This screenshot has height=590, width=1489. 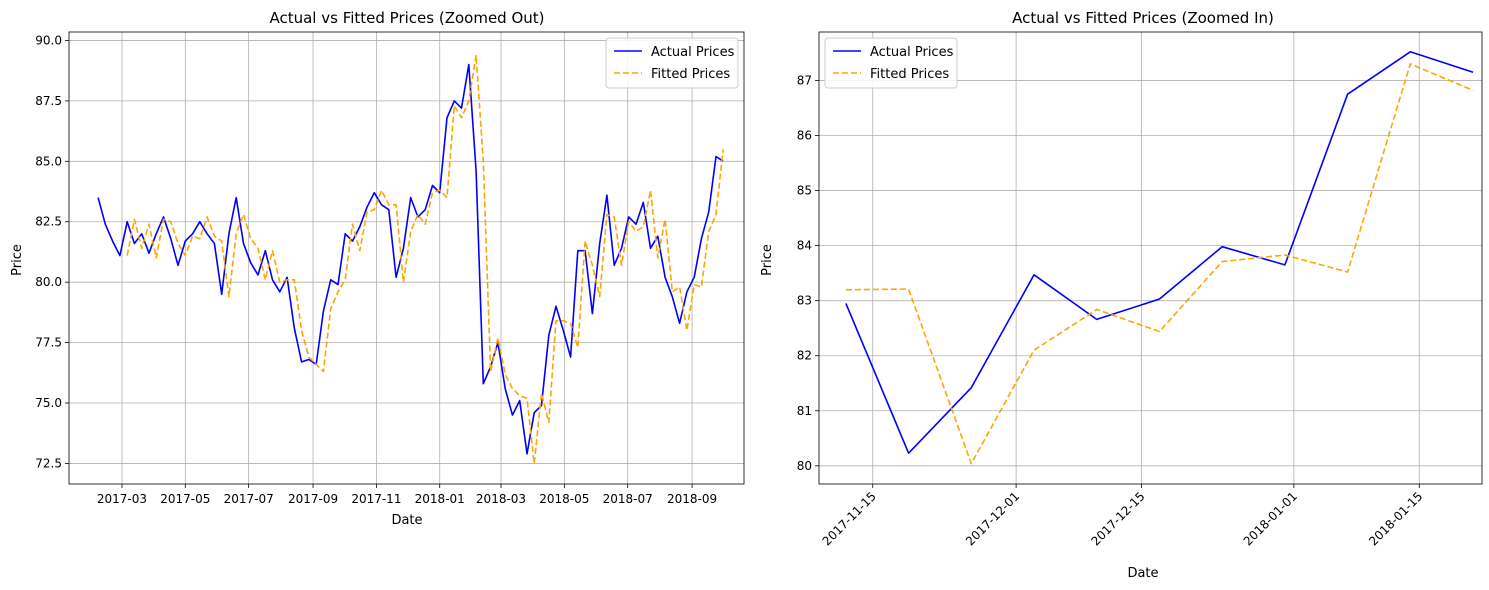 What do you see at coordinates (804, 466) in the screenshot?
I see `y-tick-label: 80` at bounding box center [804, 466].